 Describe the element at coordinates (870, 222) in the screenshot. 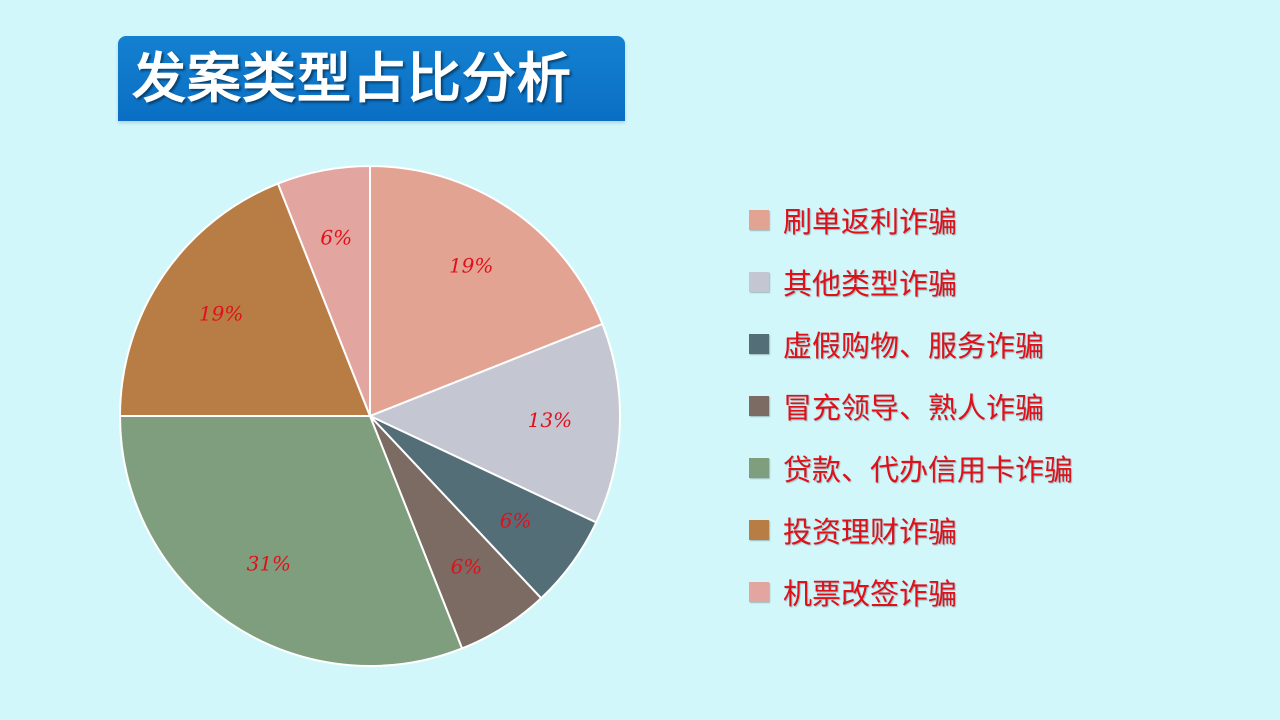

I see `legend-label: 刷单返利诈骗` at that location.